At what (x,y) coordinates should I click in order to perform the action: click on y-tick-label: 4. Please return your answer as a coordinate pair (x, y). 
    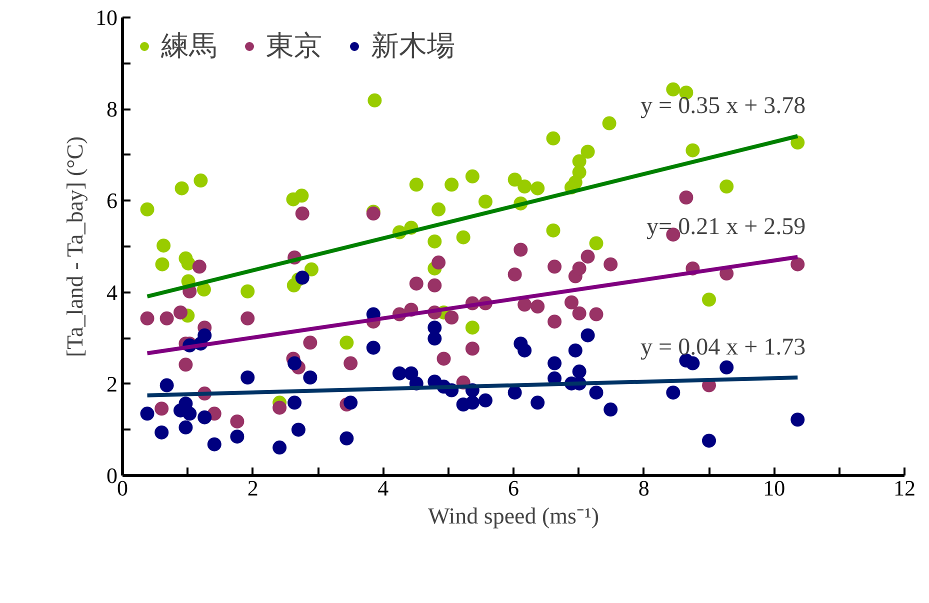
    Looking at the image, I should click on (112, 292).